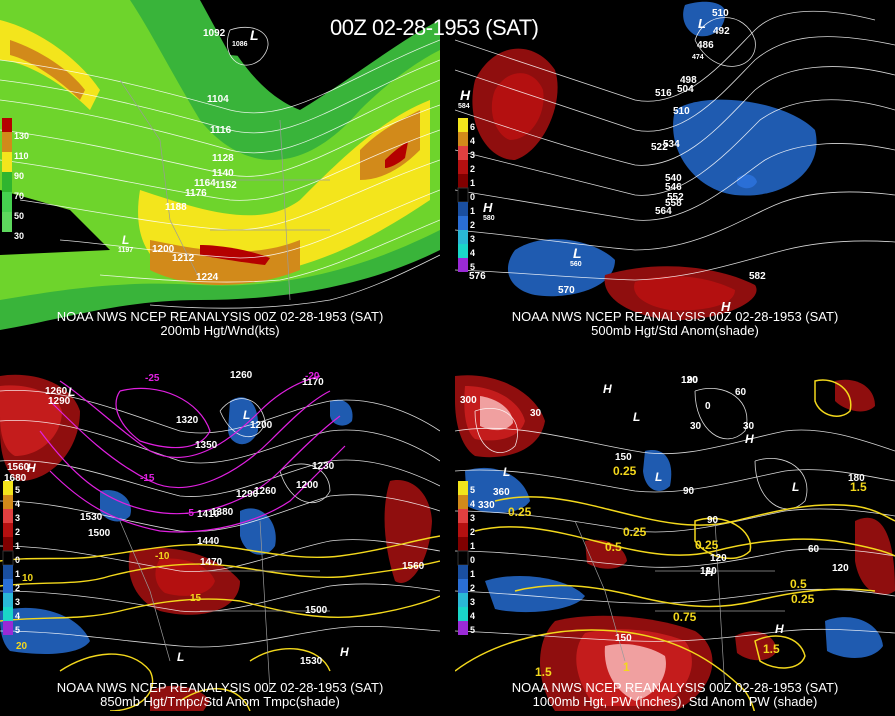 This screenshot has width=895, height=716. What do you see at coordinates (218, 99) in the screenshot?
I see `contour-label: 1104` at bounding box center [218, 99].